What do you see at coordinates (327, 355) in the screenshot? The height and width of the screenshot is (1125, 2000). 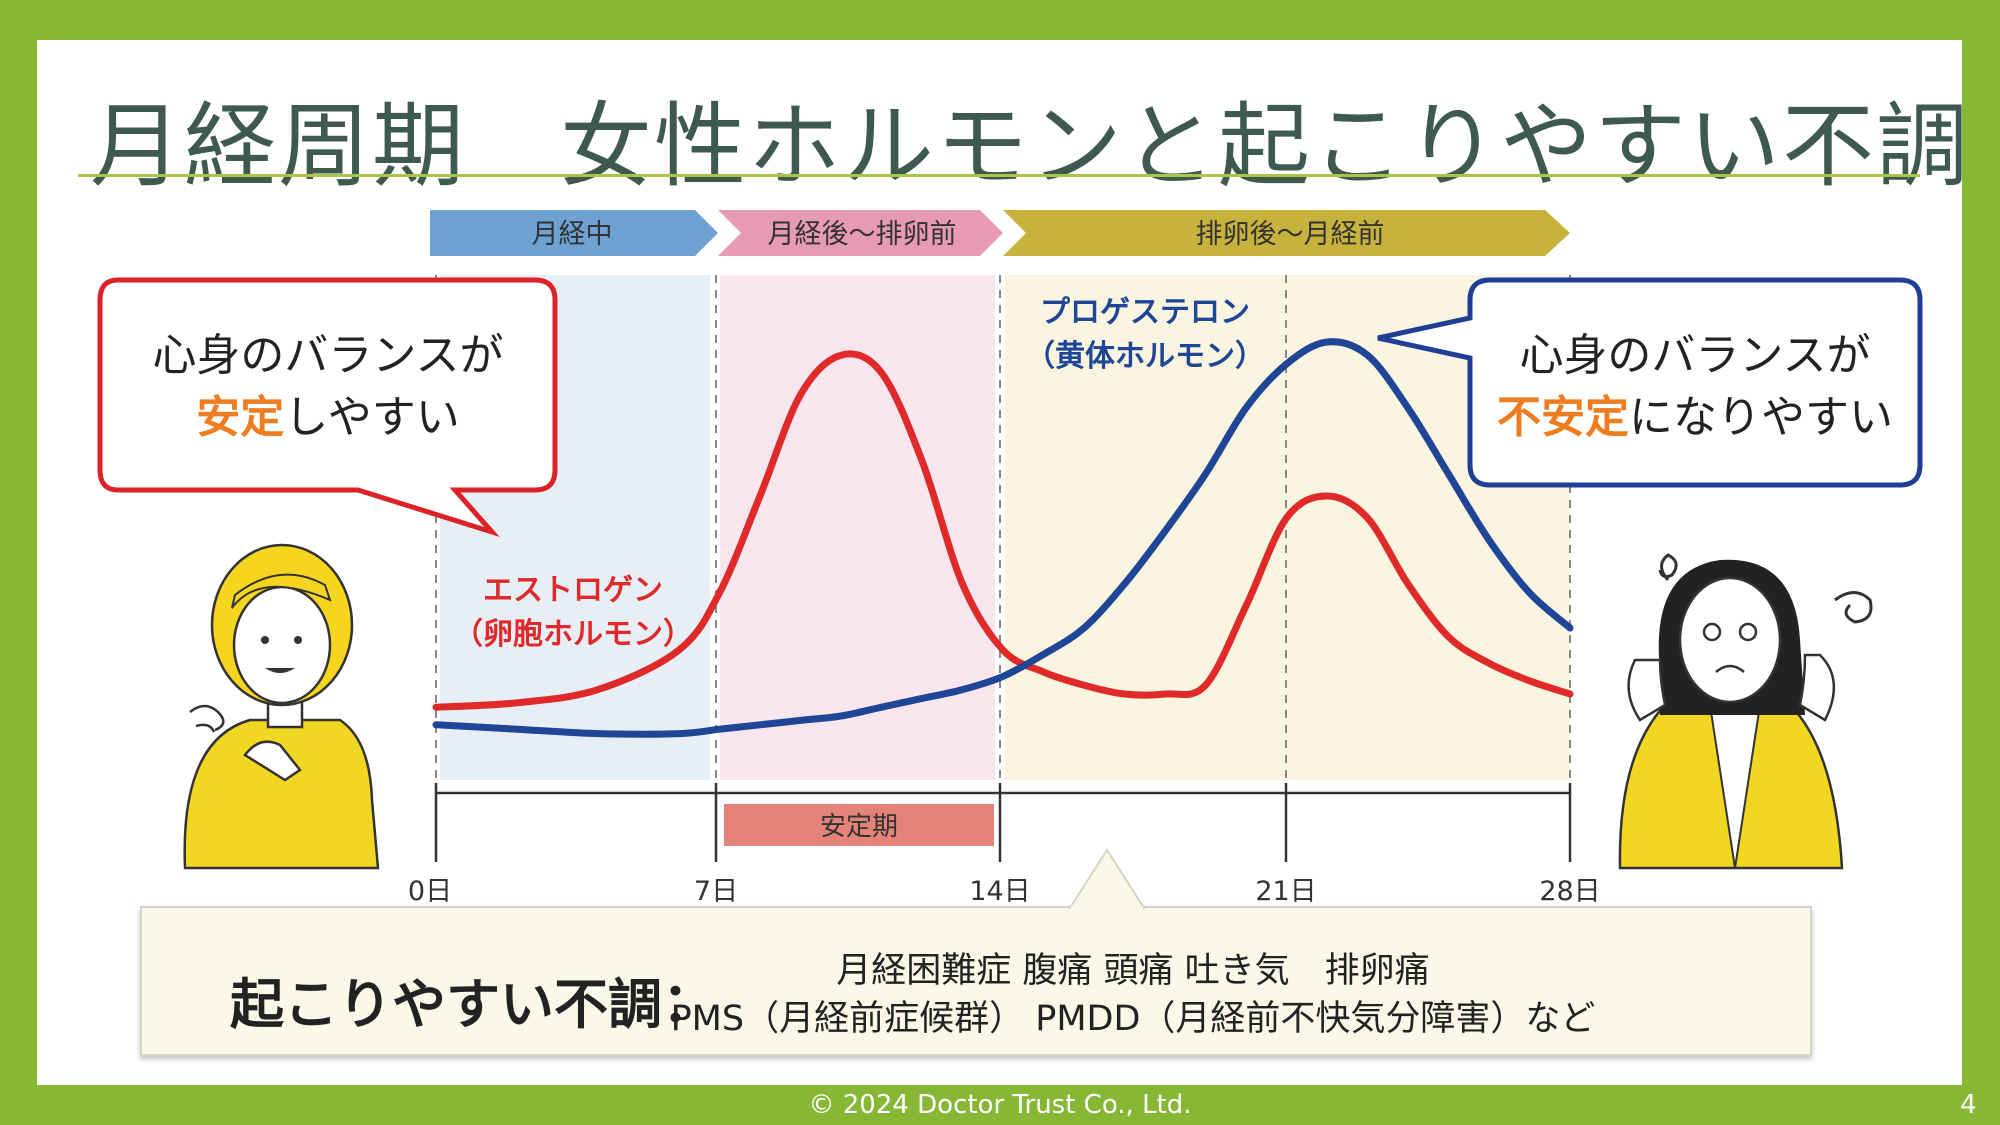 I see `bubble-left-line1: 心身のバランスが` at bounding box center [327, 355].